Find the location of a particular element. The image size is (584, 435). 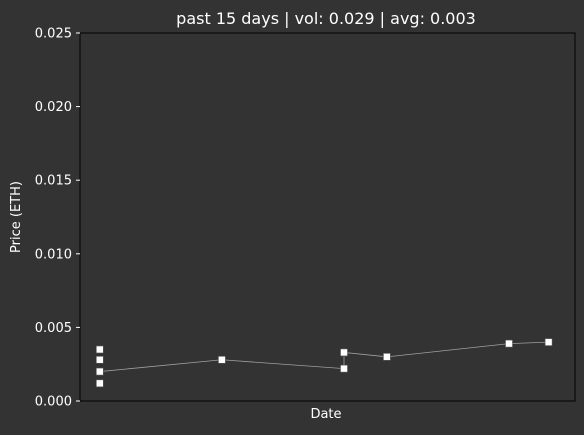

y-tick-label: 0.005 is located at coordinates (53, 328).